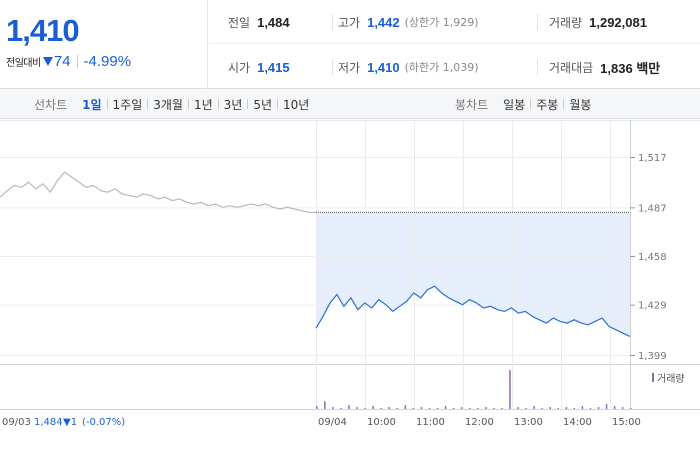 This screenshot has height=450, width=700. Describe the element at coordinates (349, 67) in the screenshot. I see `stat-label: 저가` at that location.